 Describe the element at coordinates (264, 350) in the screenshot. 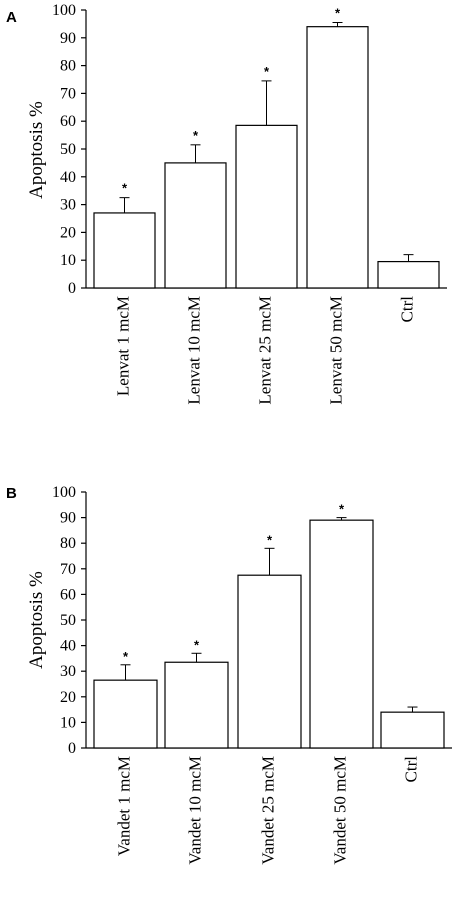

I see `panel-A-category-label: Lenvat 25 mcM` at that location.